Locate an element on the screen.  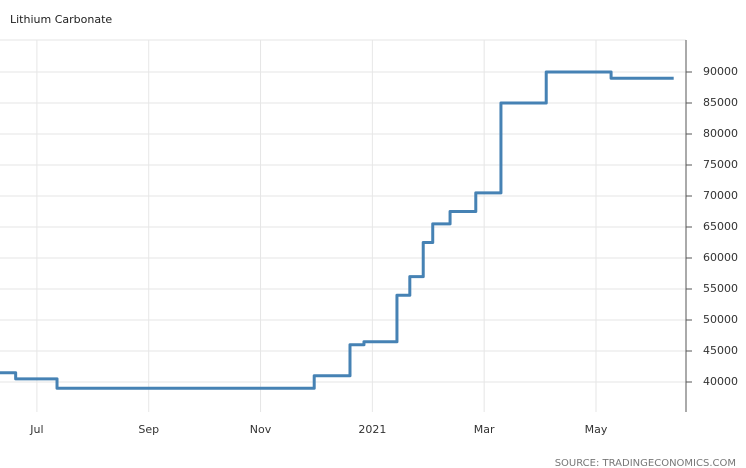
y-tick-label: 65000 is located at coordinates (720, 226).